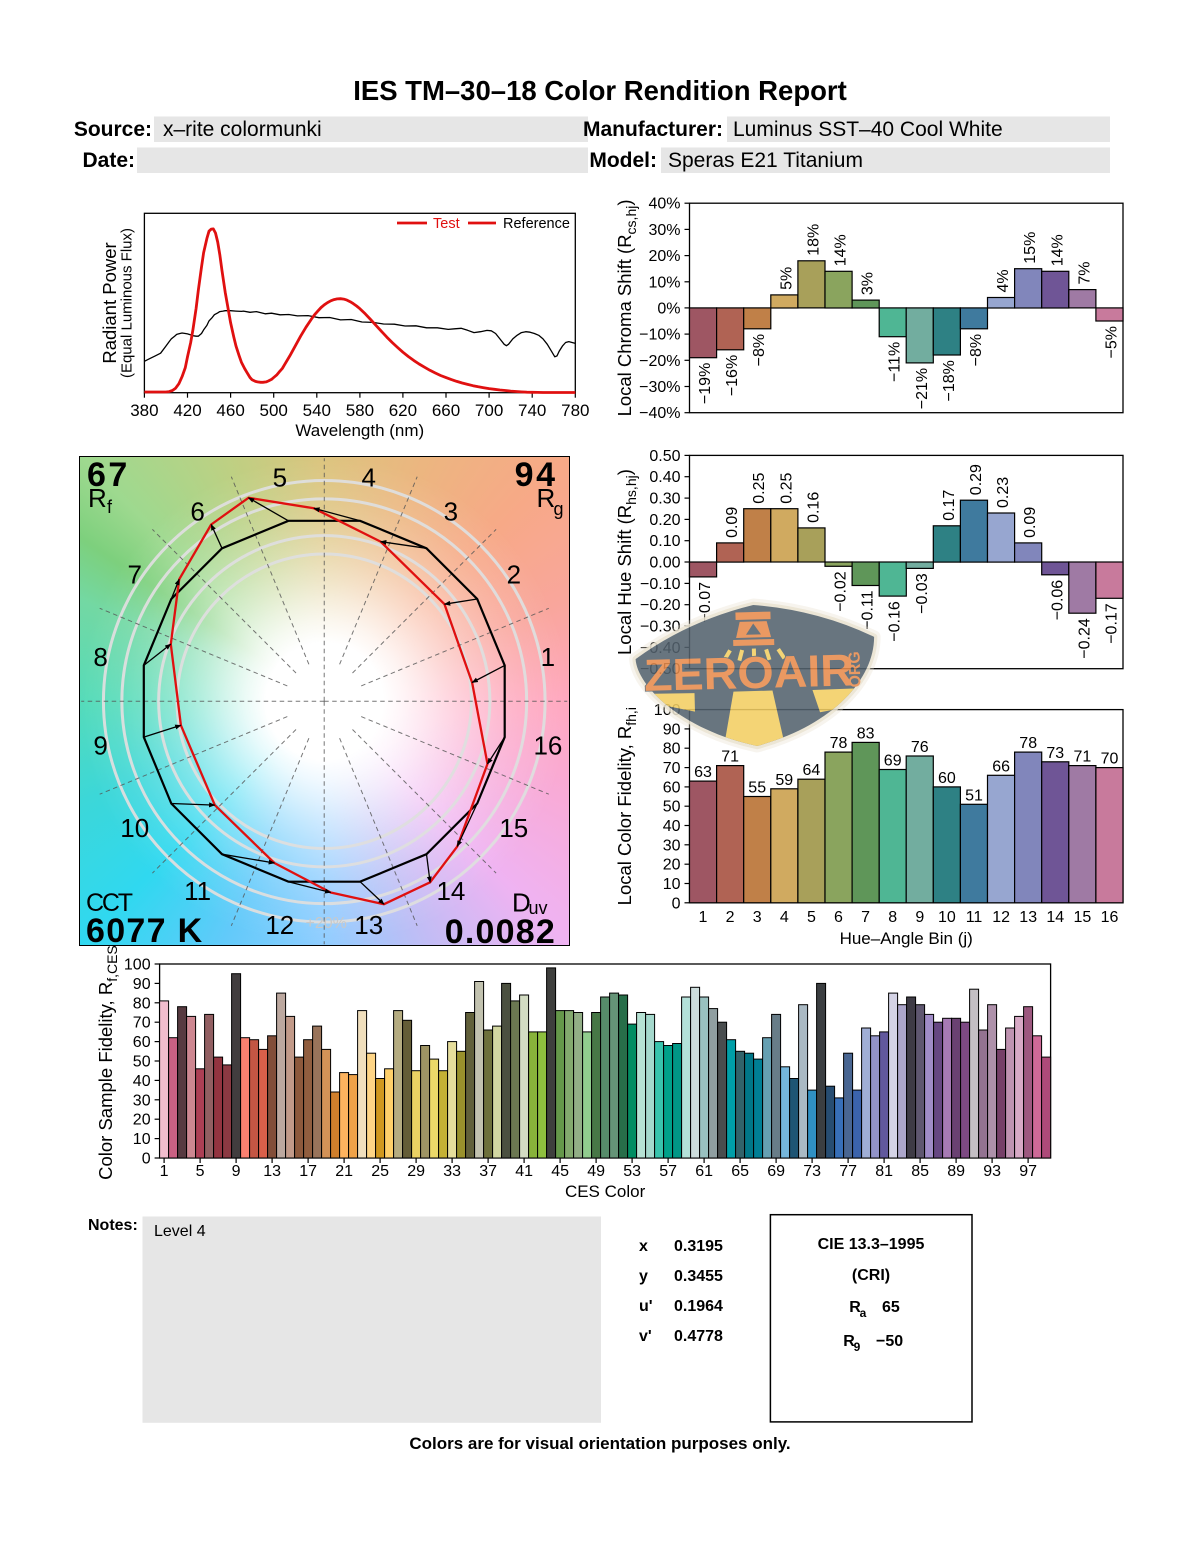 This screenshot has height=1550, width=1200. I want to click on svg-text: 16, so click(1110, 917).